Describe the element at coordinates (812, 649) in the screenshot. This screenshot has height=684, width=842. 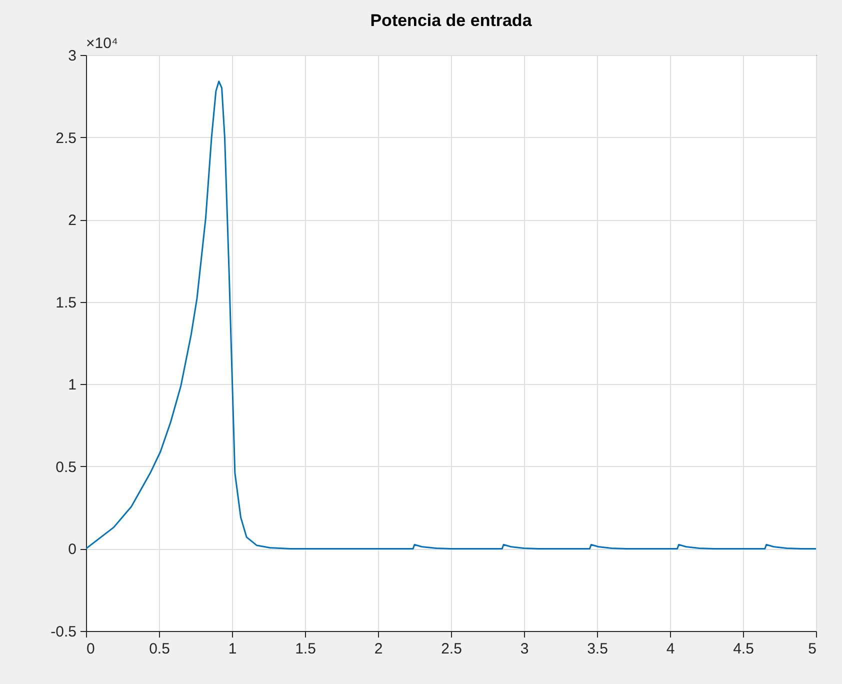
I see `x-tick-label: 5` at that location.